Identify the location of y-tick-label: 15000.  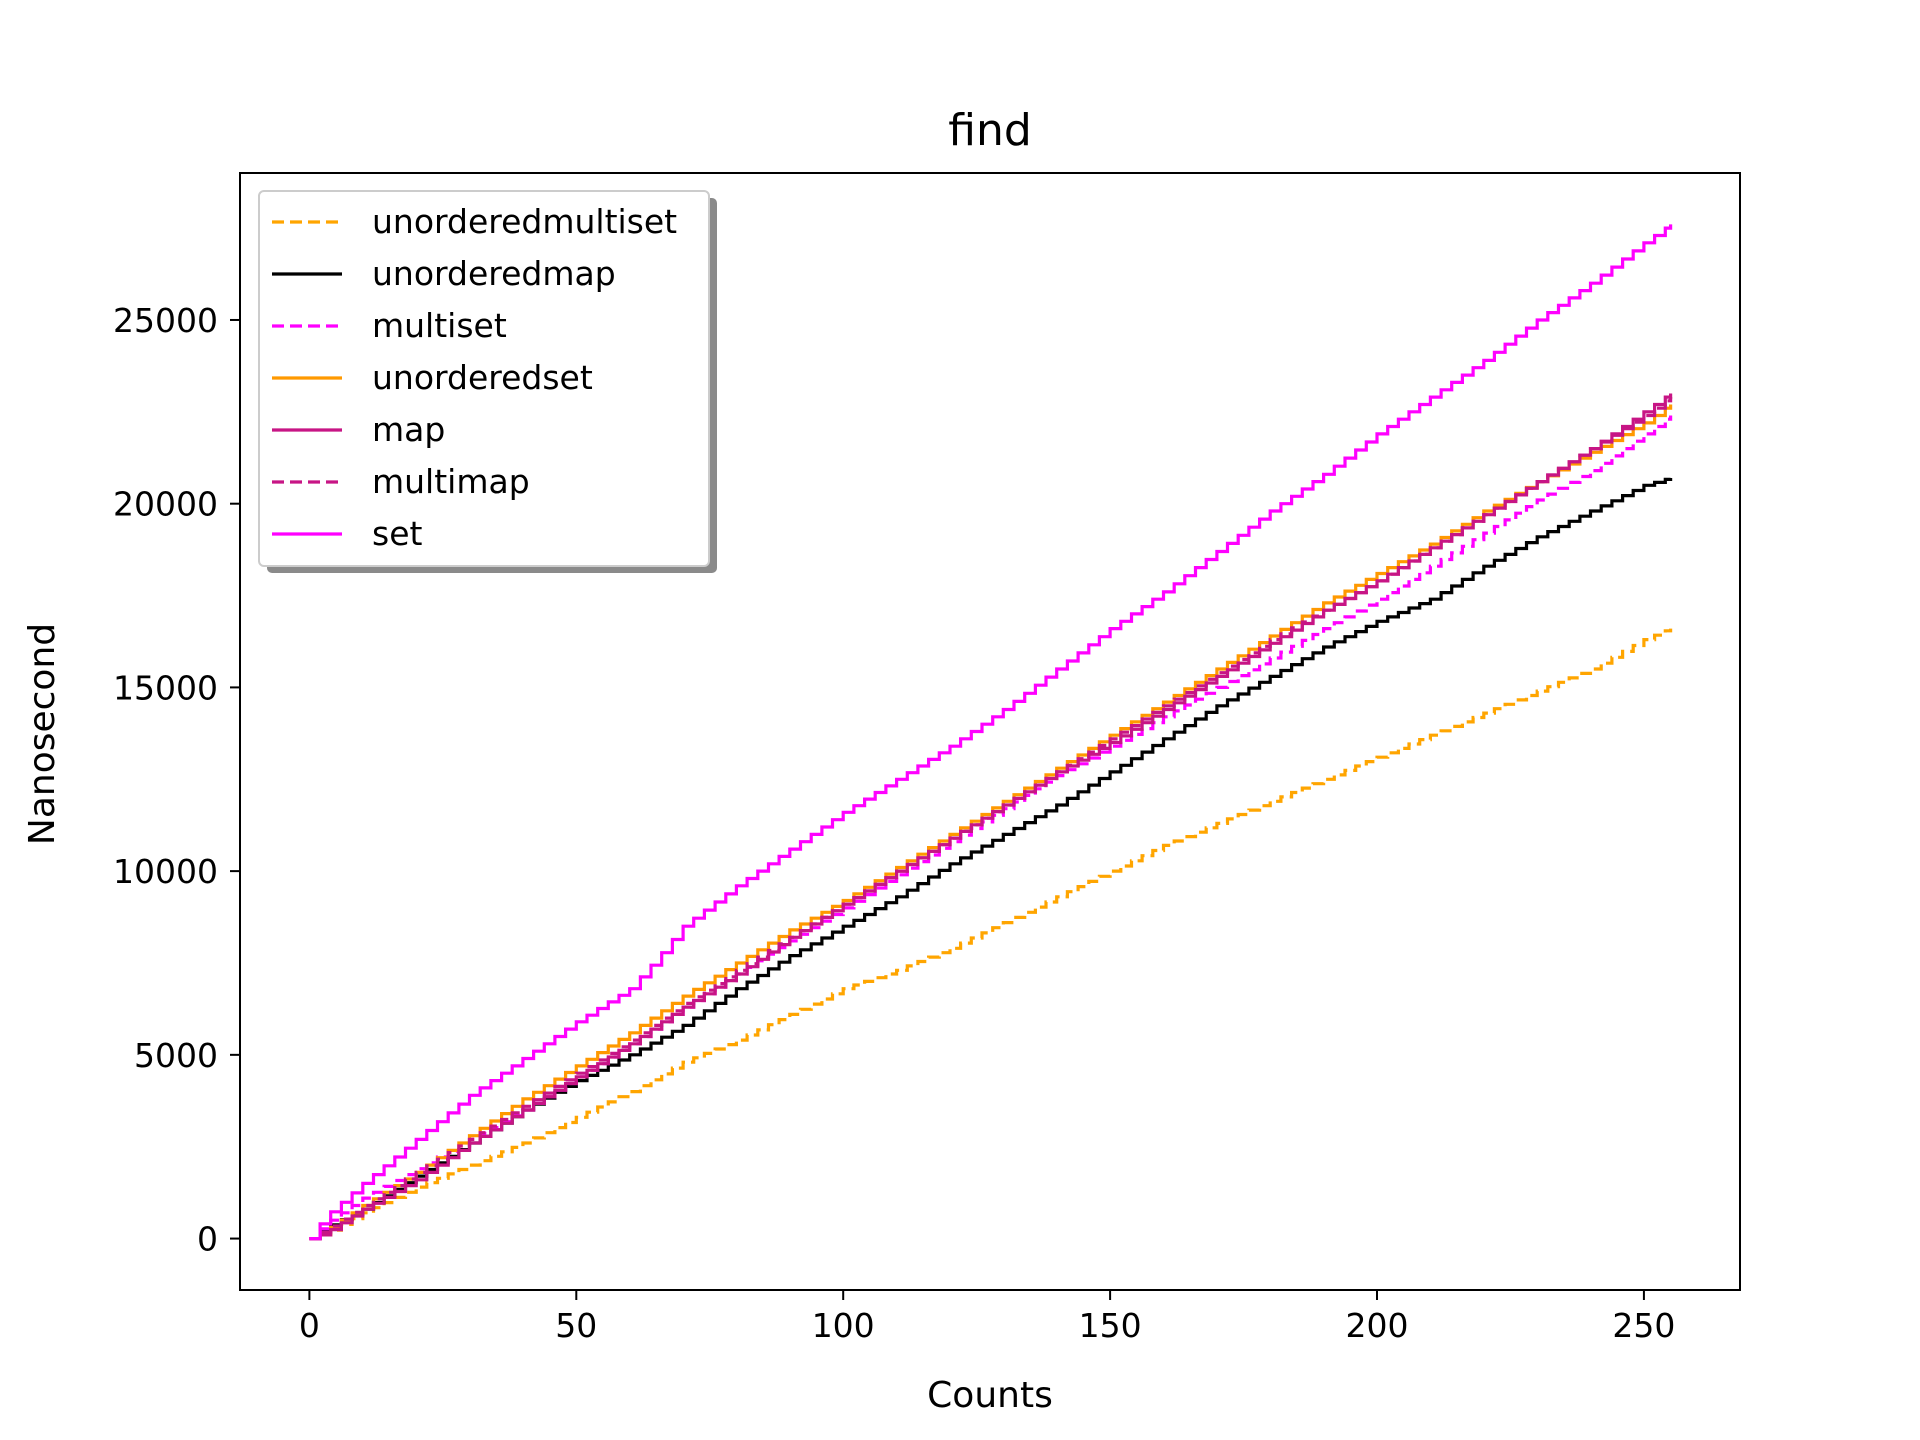
(165, 687).